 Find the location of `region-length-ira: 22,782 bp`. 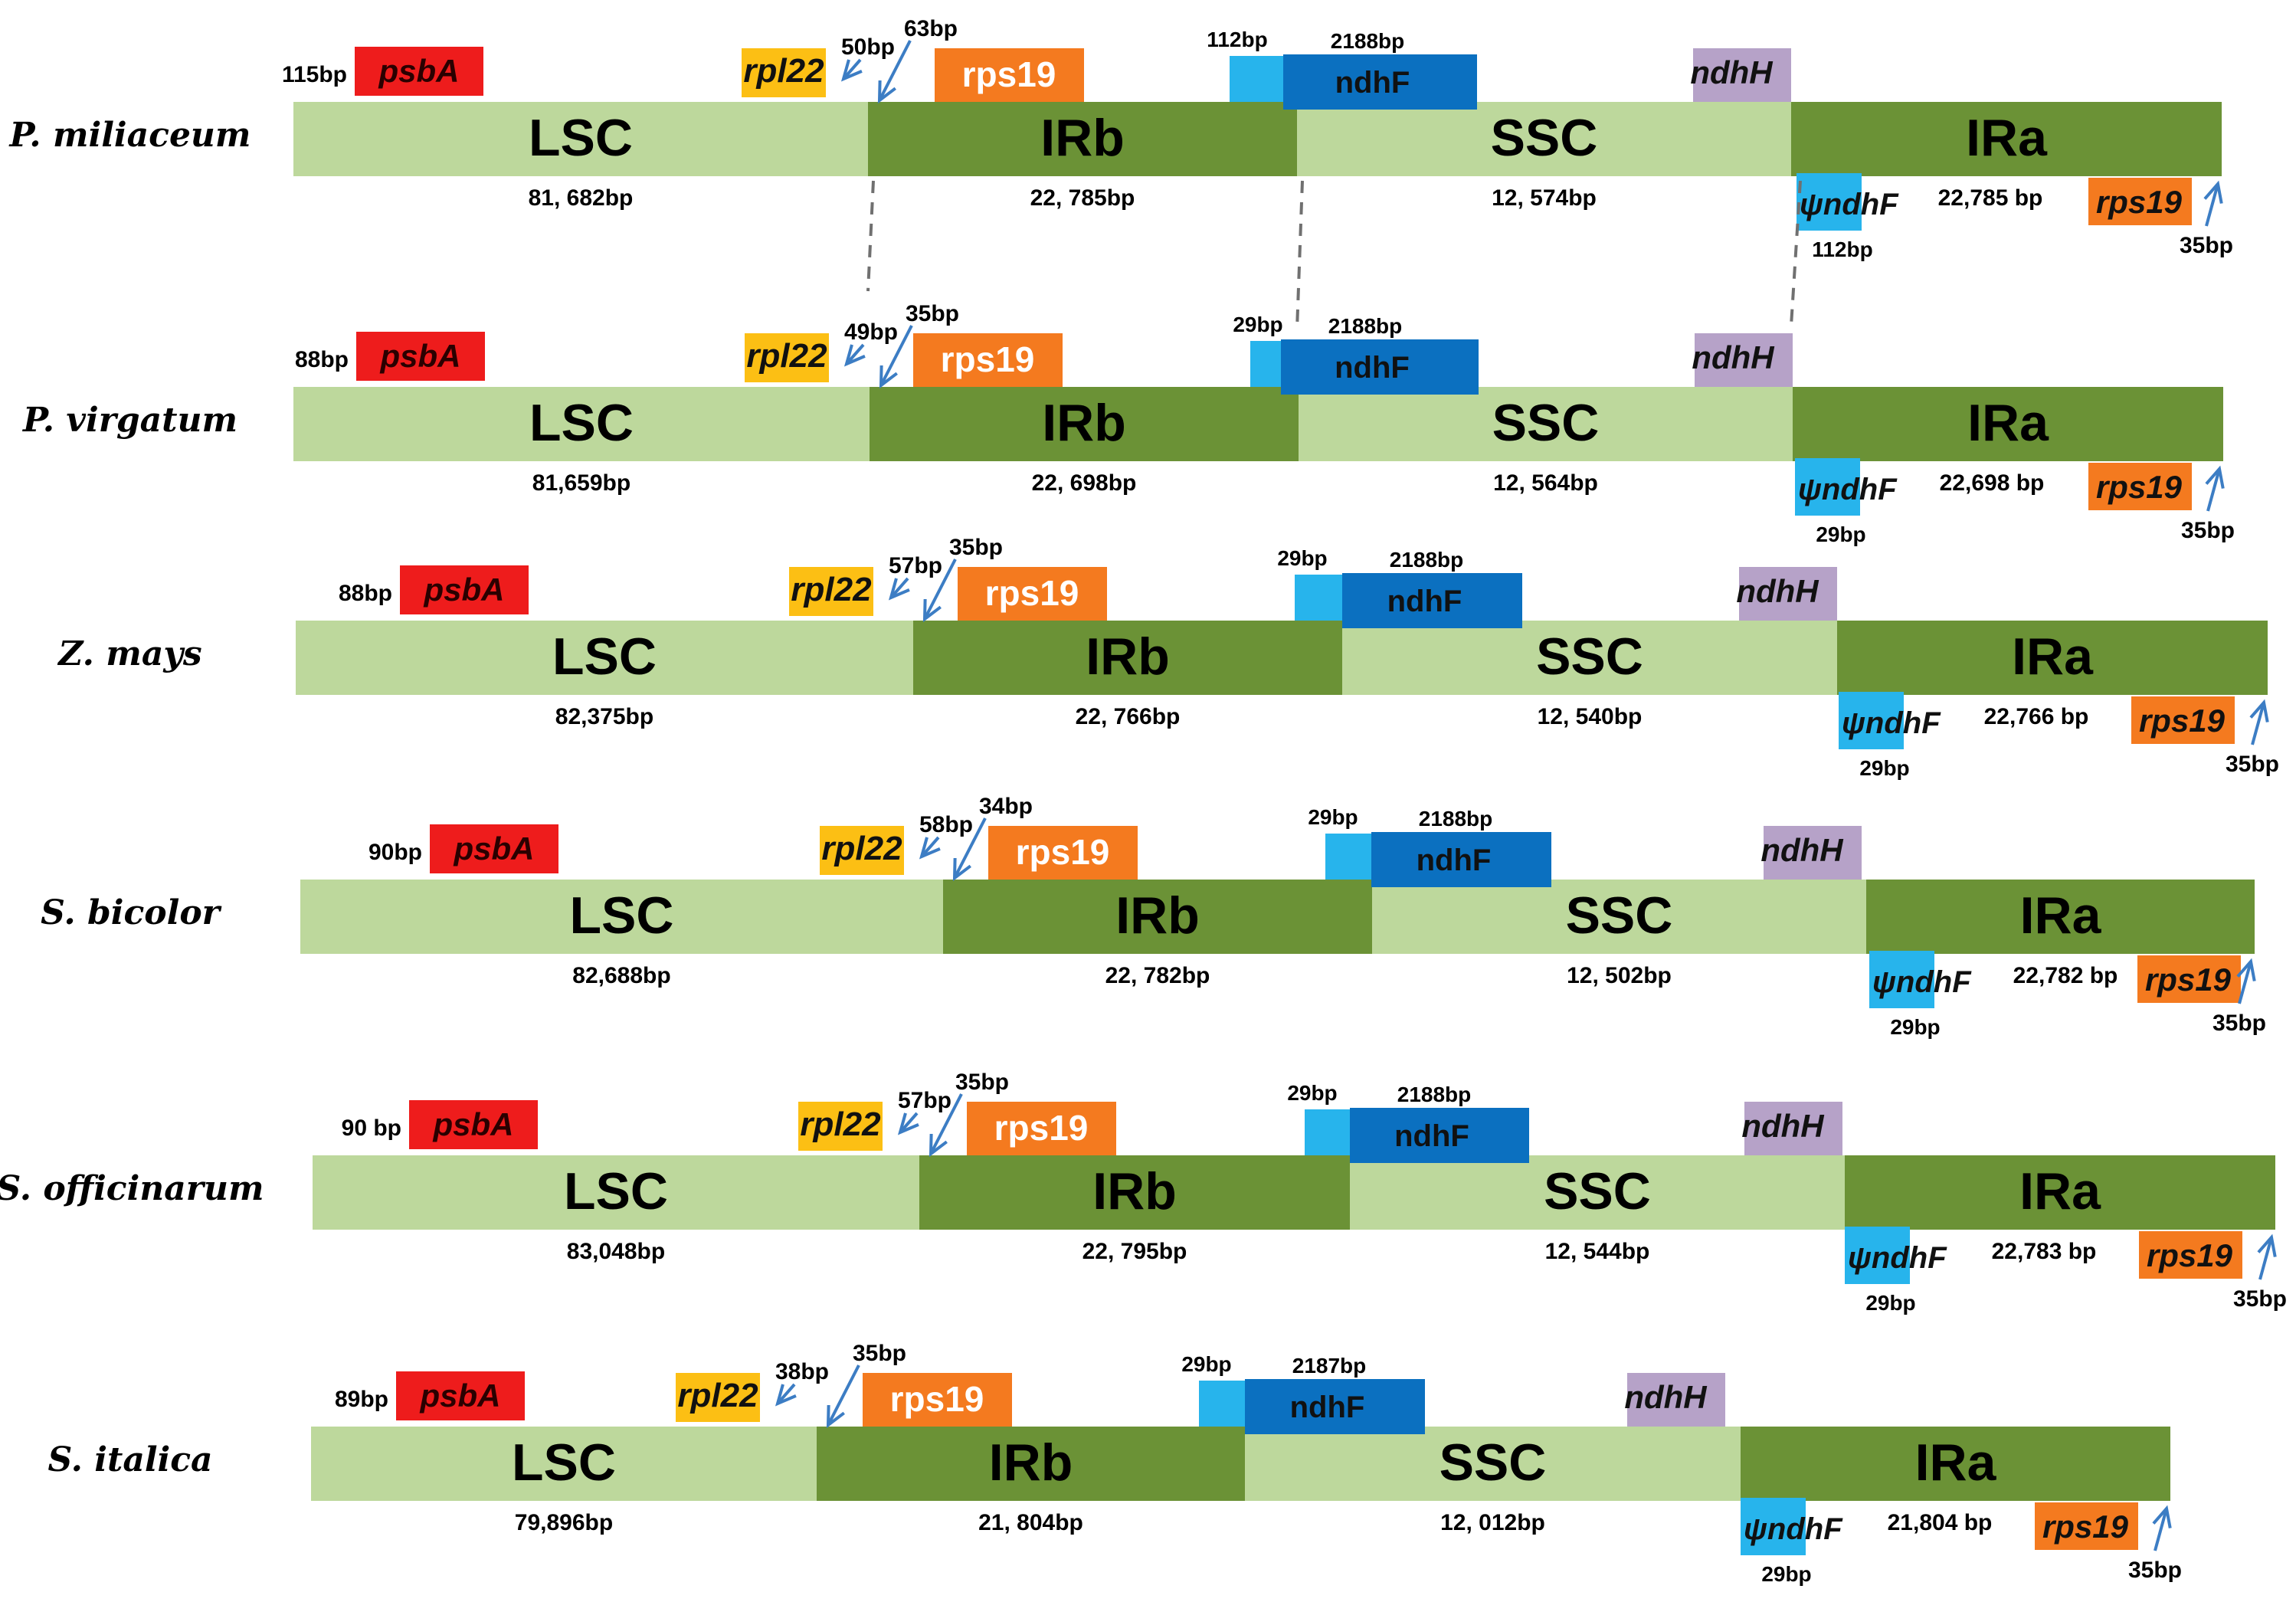

region-length-ira: 22,782 bp is located at coordinates (2065, 975).